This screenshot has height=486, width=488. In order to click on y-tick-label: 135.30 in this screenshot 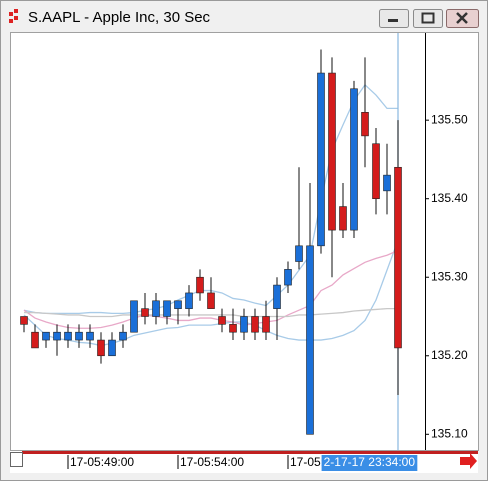, I will do `click(449, 276)`.